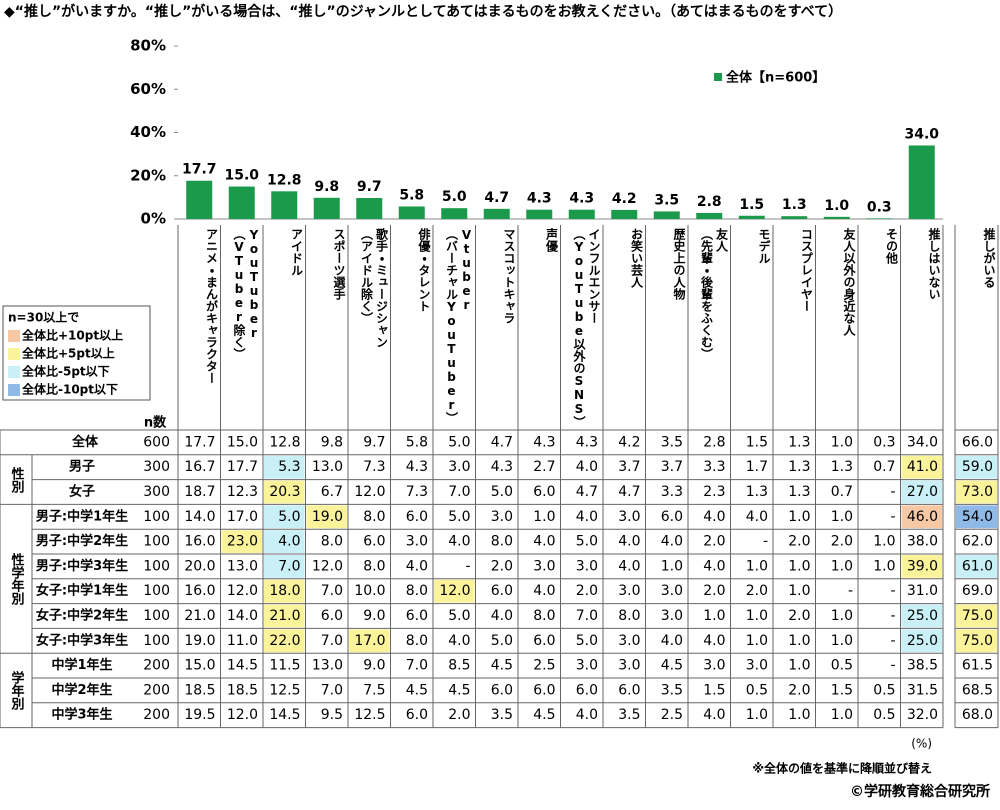 This screenshot has height=810, width=1000. I want to click on table-cell: 12.5, so click(284, 690).